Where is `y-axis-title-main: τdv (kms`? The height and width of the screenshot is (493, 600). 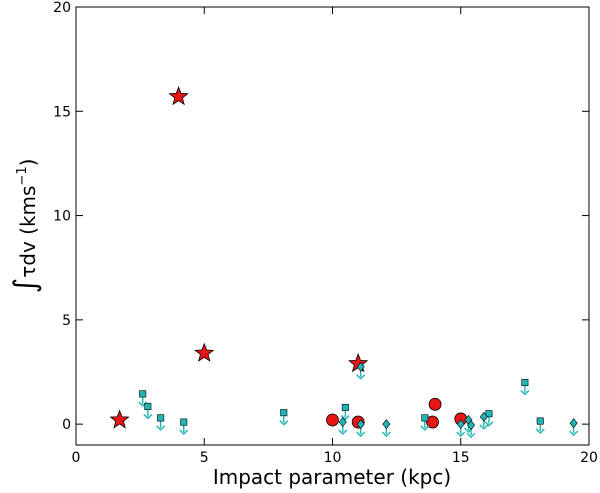
y-axis-title-main: τdv (kms is located at coordinates (28, 232).